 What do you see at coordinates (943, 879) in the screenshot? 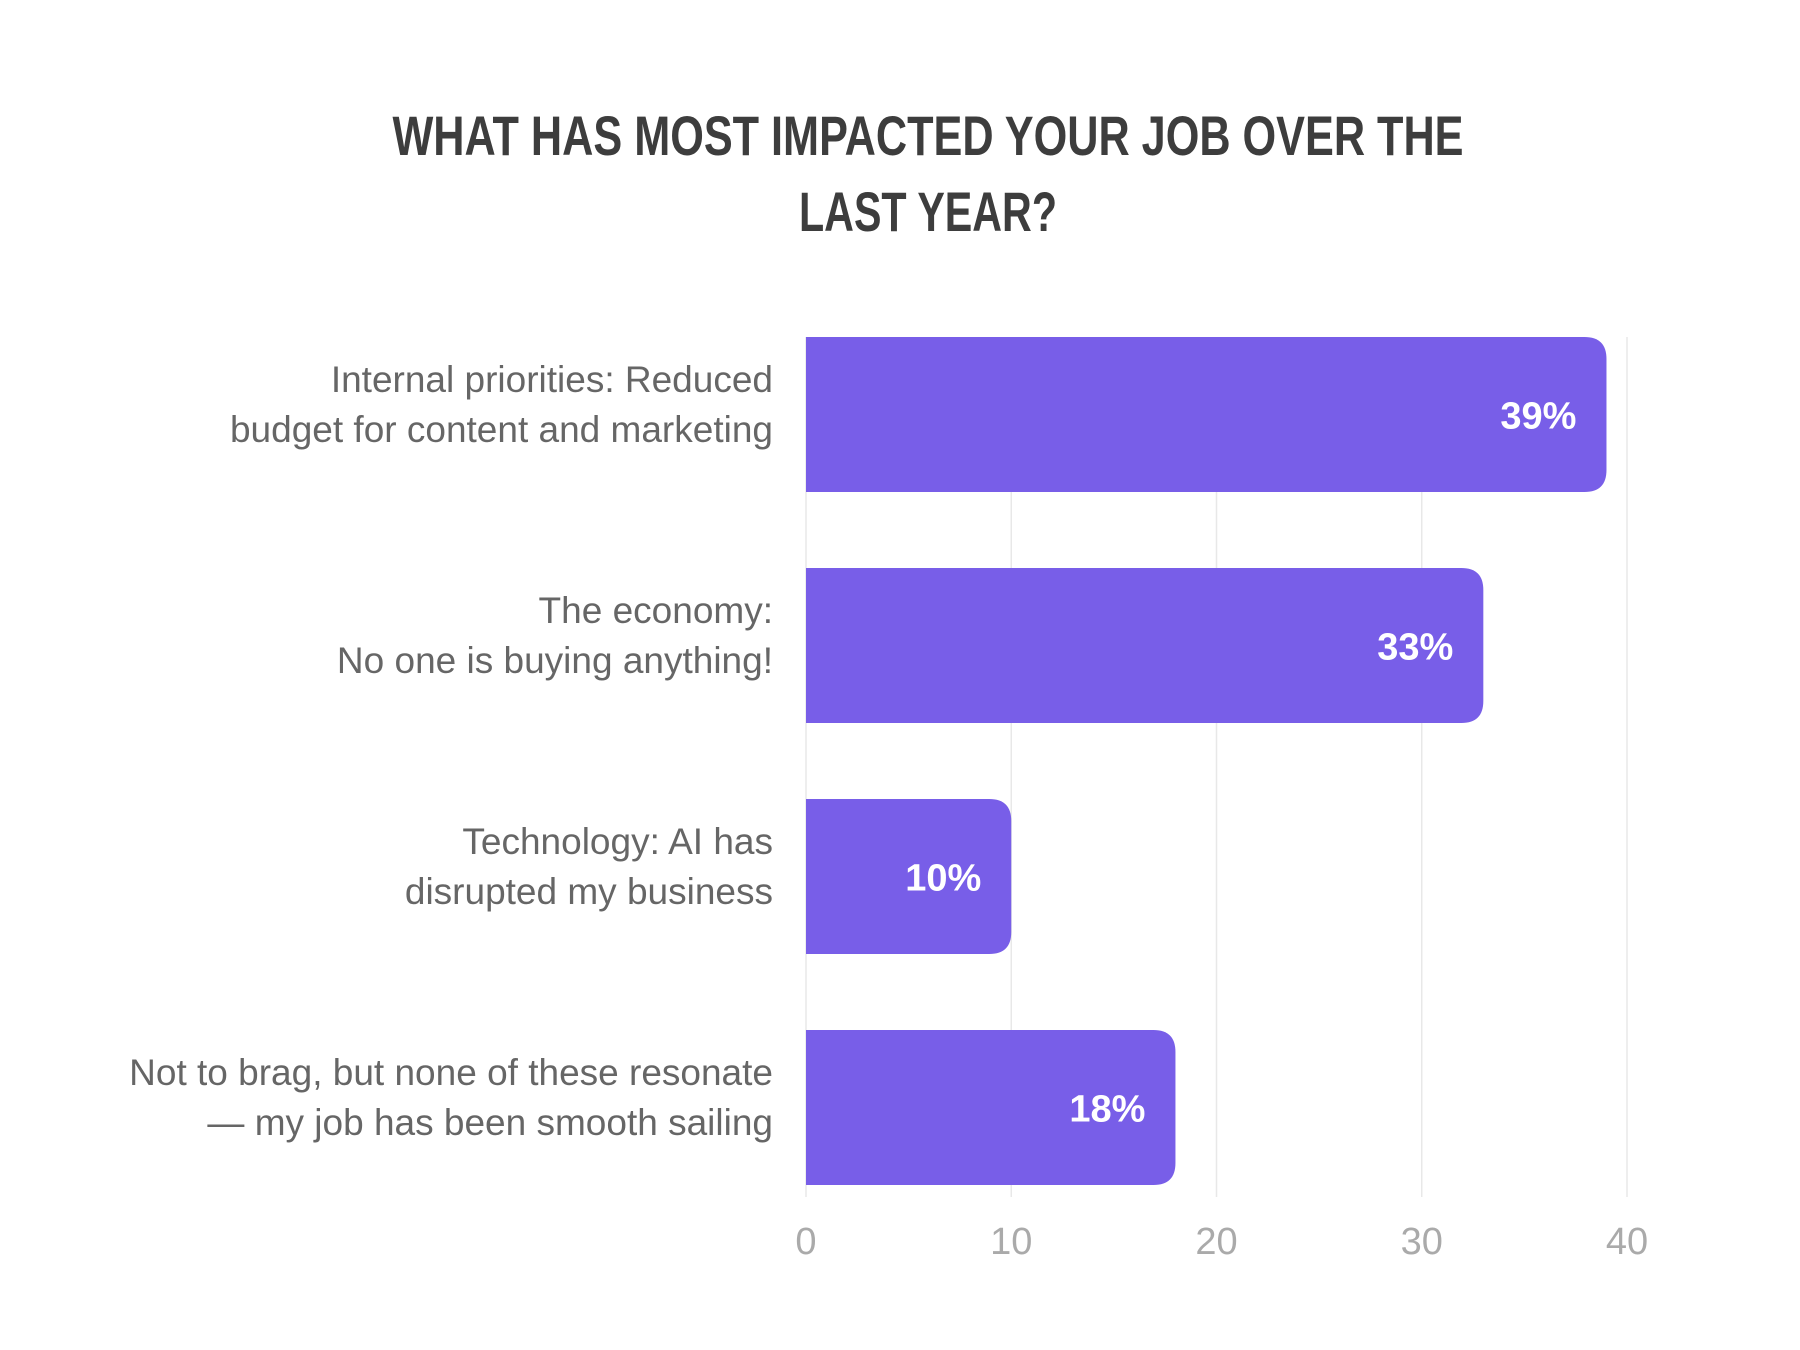
I see `data-label: 10%` at bounding box center [943, 879].